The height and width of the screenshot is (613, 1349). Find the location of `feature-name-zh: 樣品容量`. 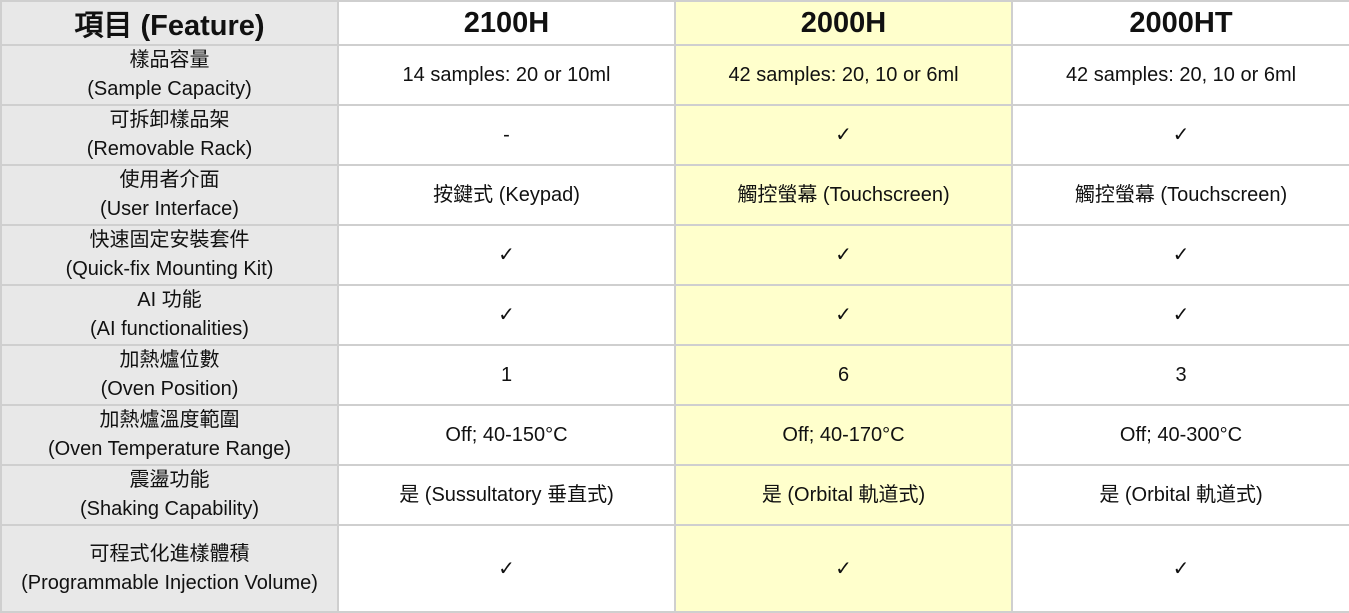

feature-name-zh: 樣品容量 is located at coordinates (169, 60).